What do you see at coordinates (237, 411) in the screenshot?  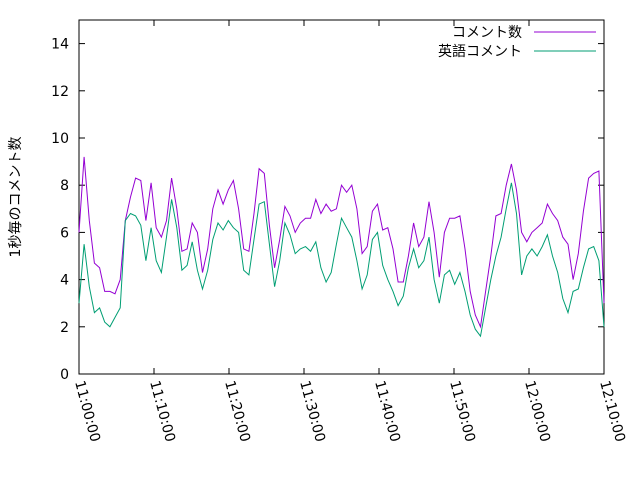 I see `x-tick-label: 11:20:00` at bounding box center [237, 411].